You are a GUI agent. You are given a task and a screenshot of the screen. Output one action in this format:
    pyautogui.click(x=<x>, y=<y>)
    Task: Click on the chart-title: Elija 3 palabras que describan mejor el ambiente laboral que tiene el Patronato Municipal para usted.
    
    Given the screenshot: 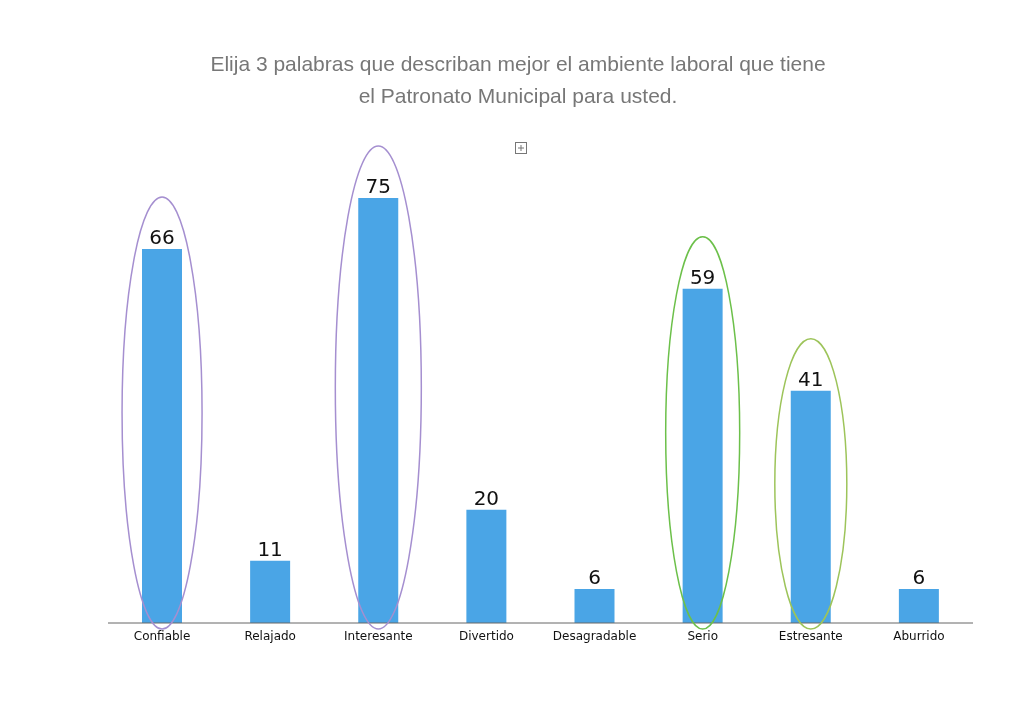 What is the action you would take?
    pyautogui.click(x=518, y=80)
    